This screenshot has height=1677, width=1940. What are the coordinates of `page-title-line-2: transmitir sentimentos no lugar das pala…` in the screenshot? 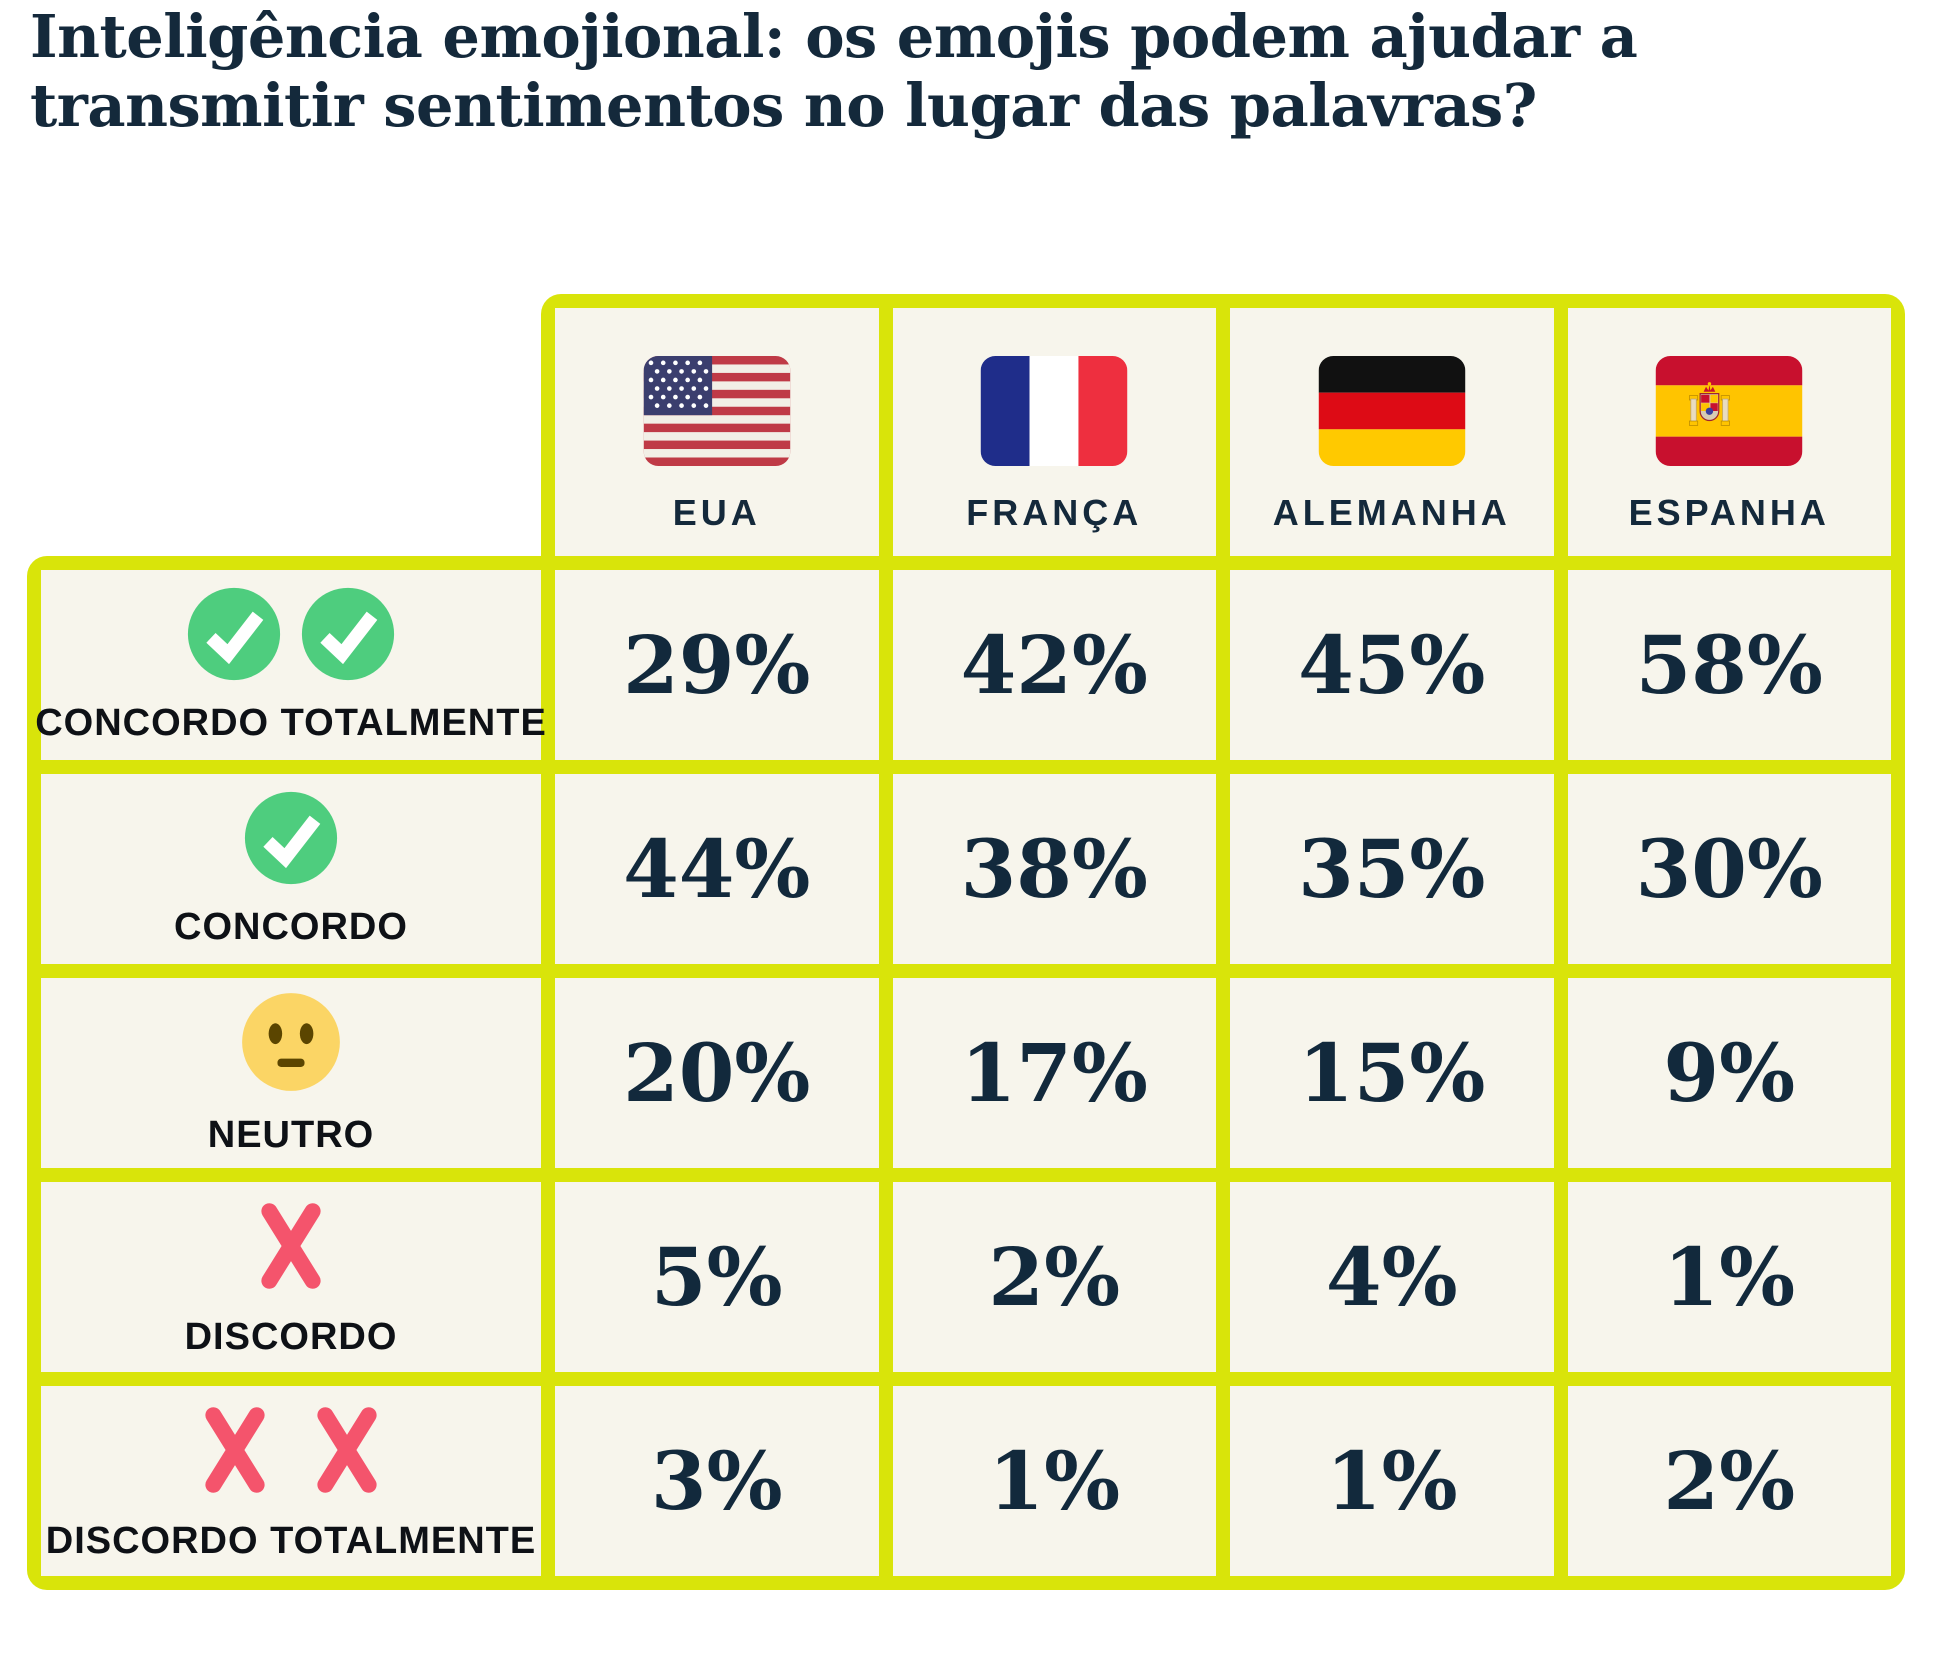 It's located at (783, 106).